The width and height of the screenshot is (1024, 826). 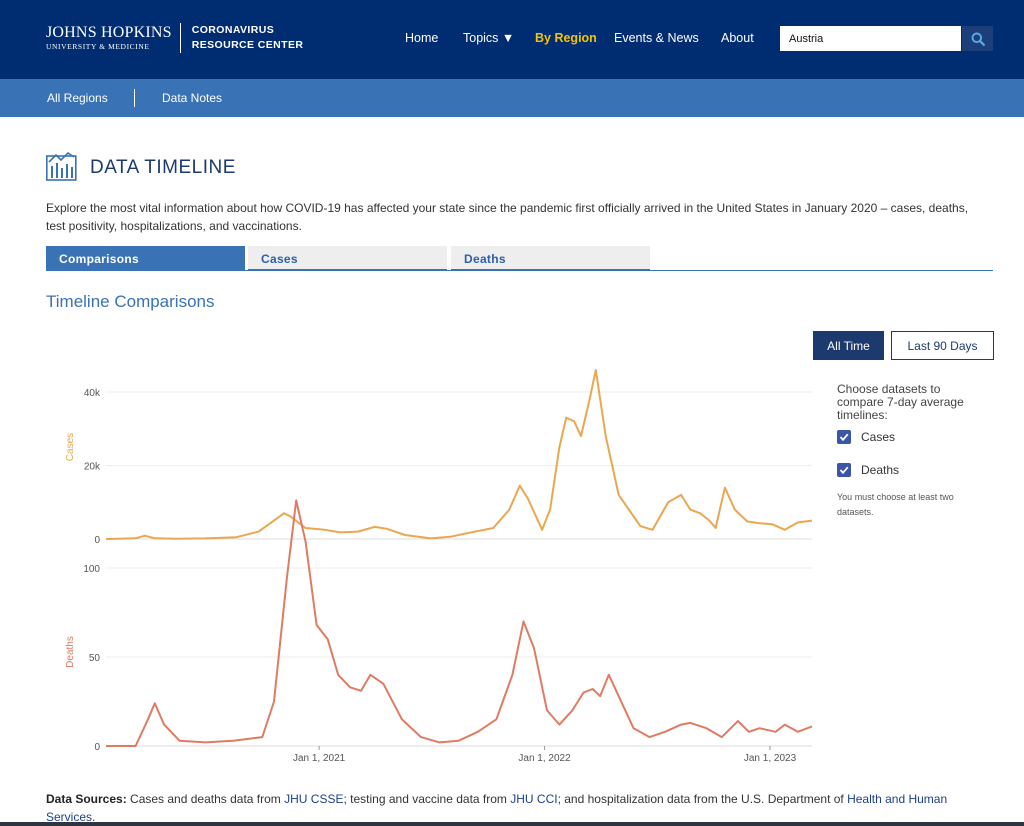 I want to click on section-title: Timeline Comparisons, so click(x=130, y=301).